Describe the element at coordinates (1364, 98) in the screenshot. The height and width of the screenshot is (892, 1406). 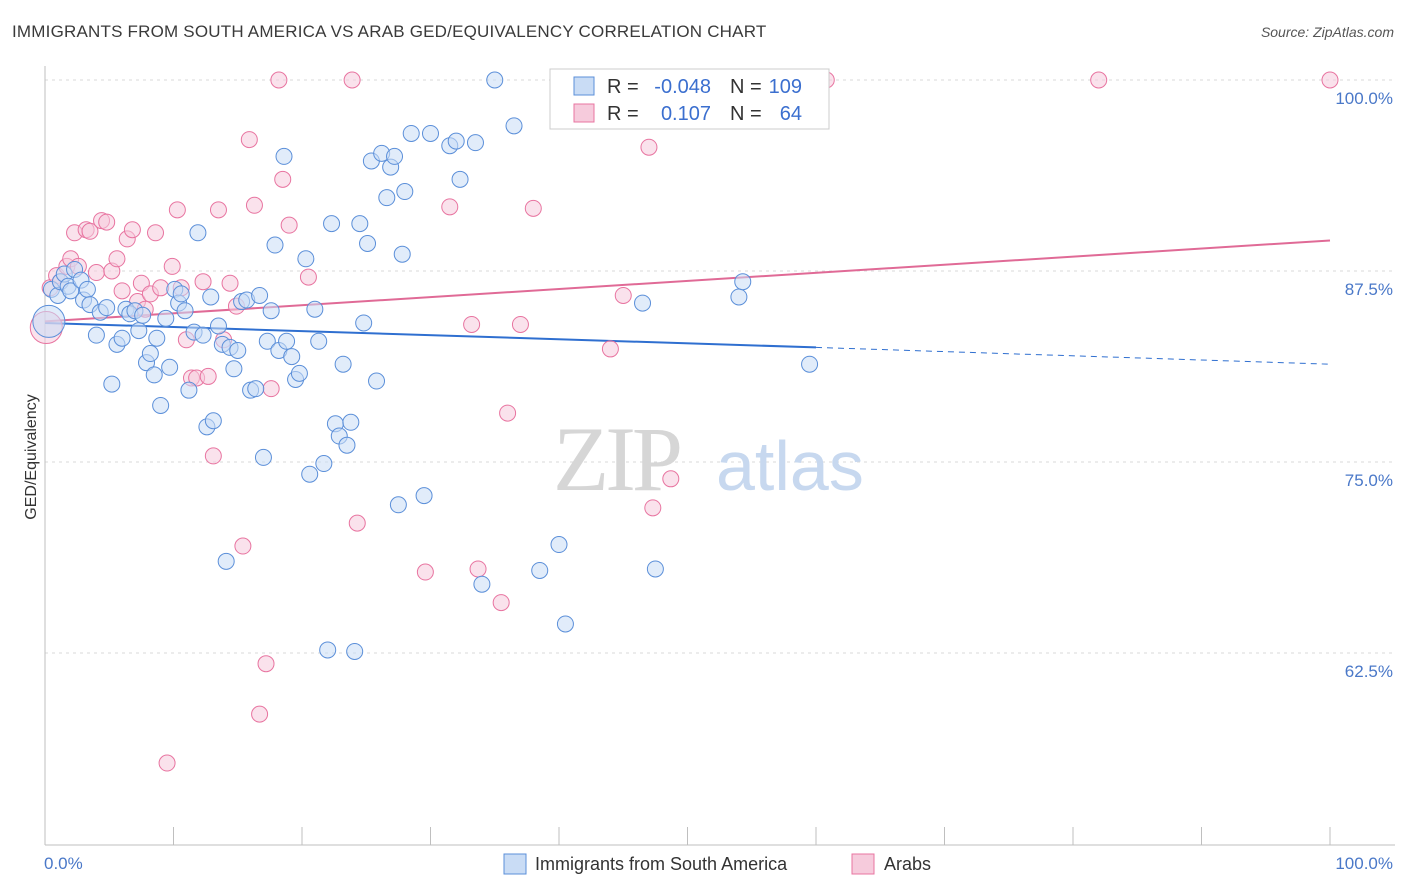
I see `y-tick-label: 100.0%` at that location.